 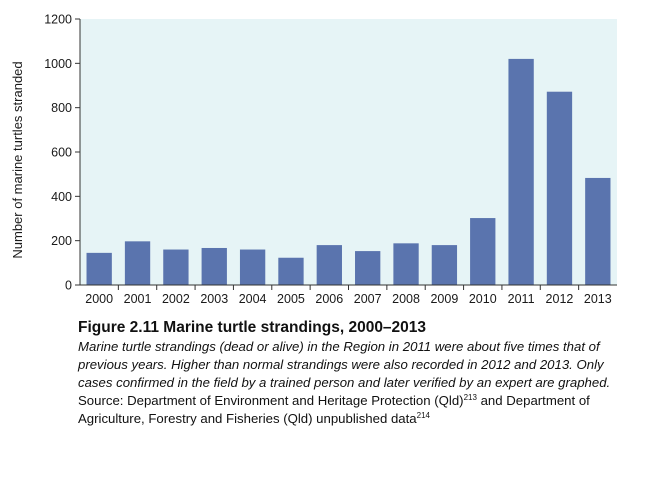 I want to click on x-tick-label-2007: 2007, so click(x=368, y=299).